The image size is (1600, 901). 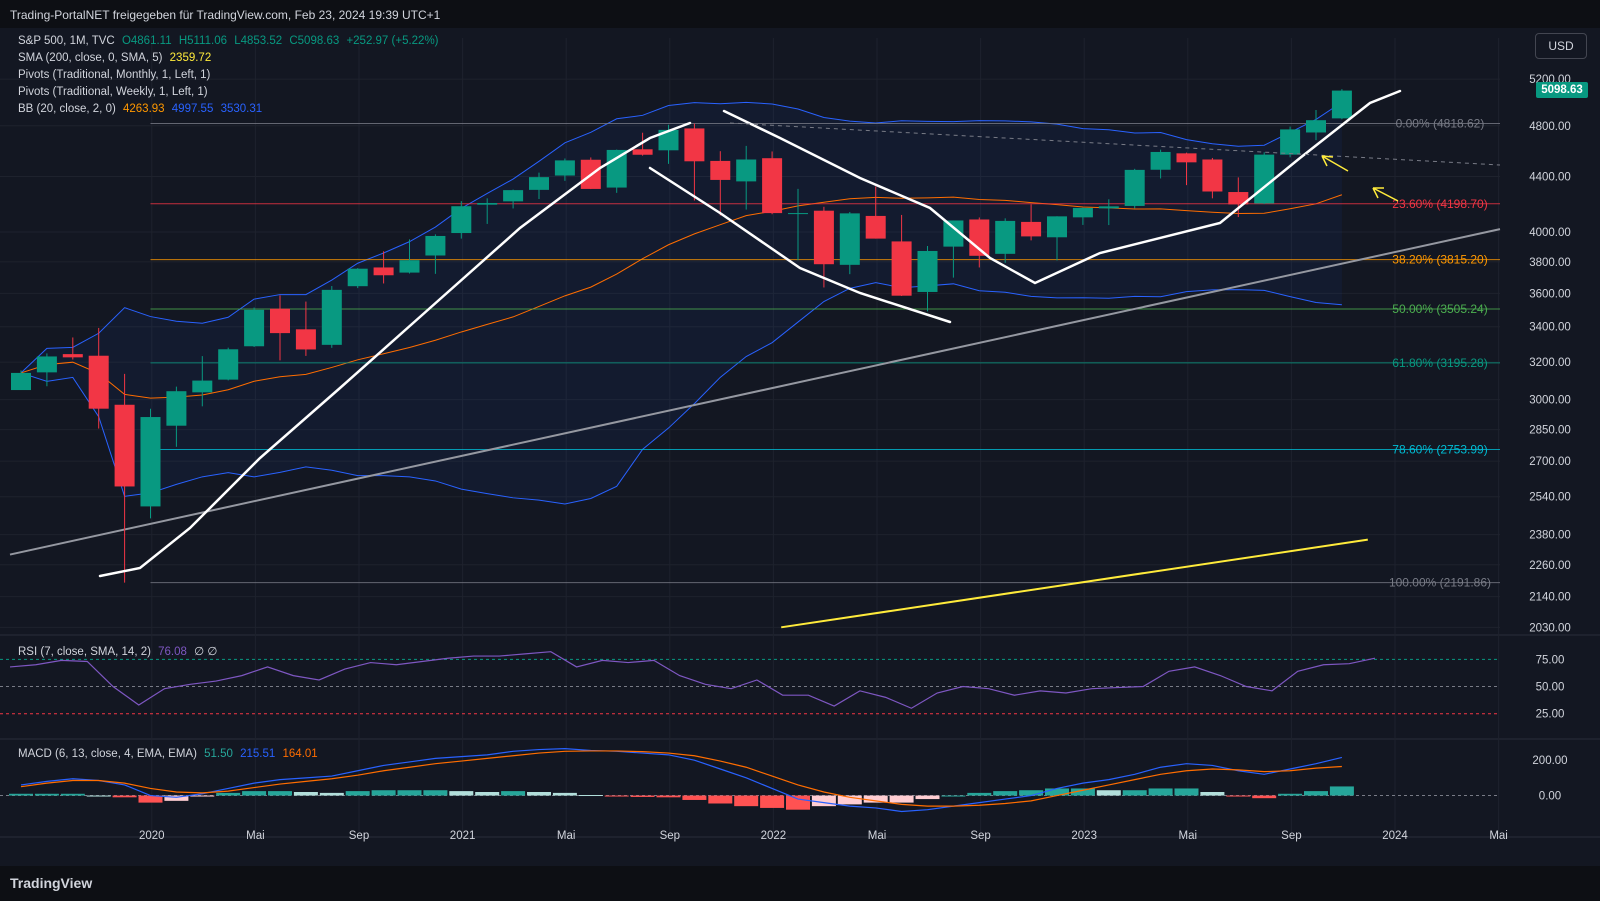 I want to click on fib-level-label: 23.60% (4198.70), so click(x=1439, y=204).